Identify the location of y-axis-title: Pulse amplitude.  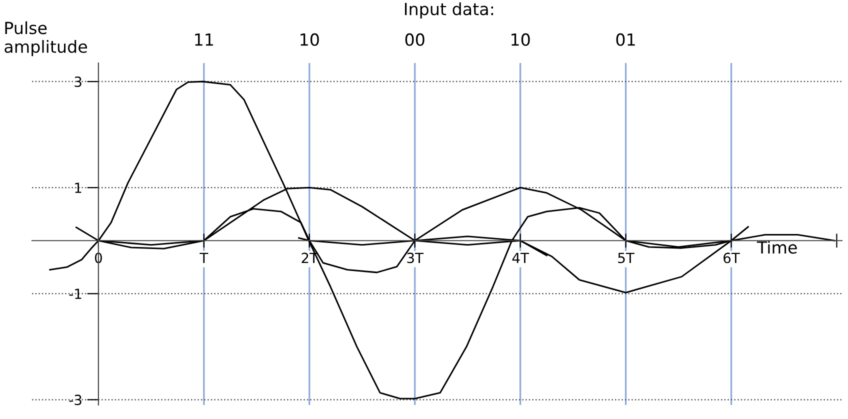
(45, 38).